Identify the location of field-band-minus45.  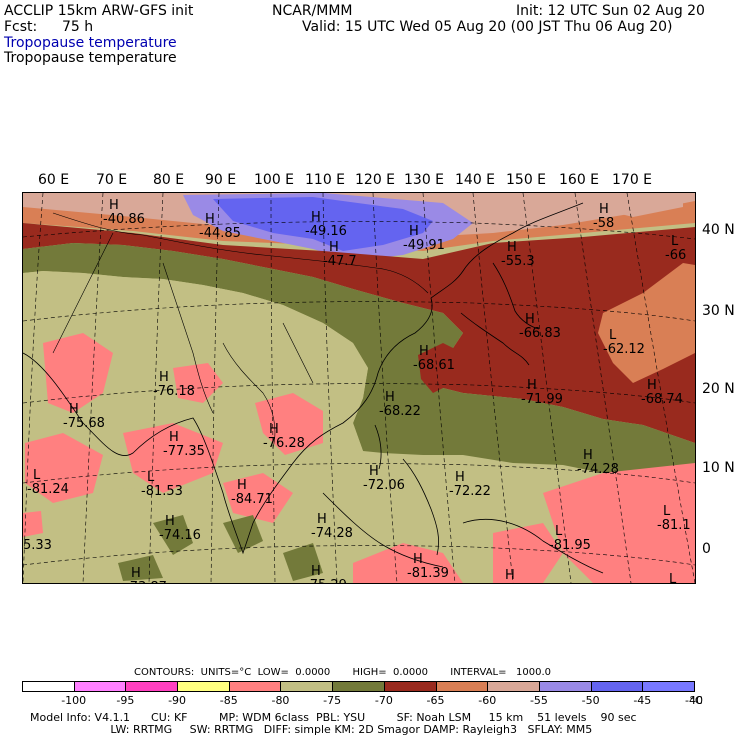
(323, 224).